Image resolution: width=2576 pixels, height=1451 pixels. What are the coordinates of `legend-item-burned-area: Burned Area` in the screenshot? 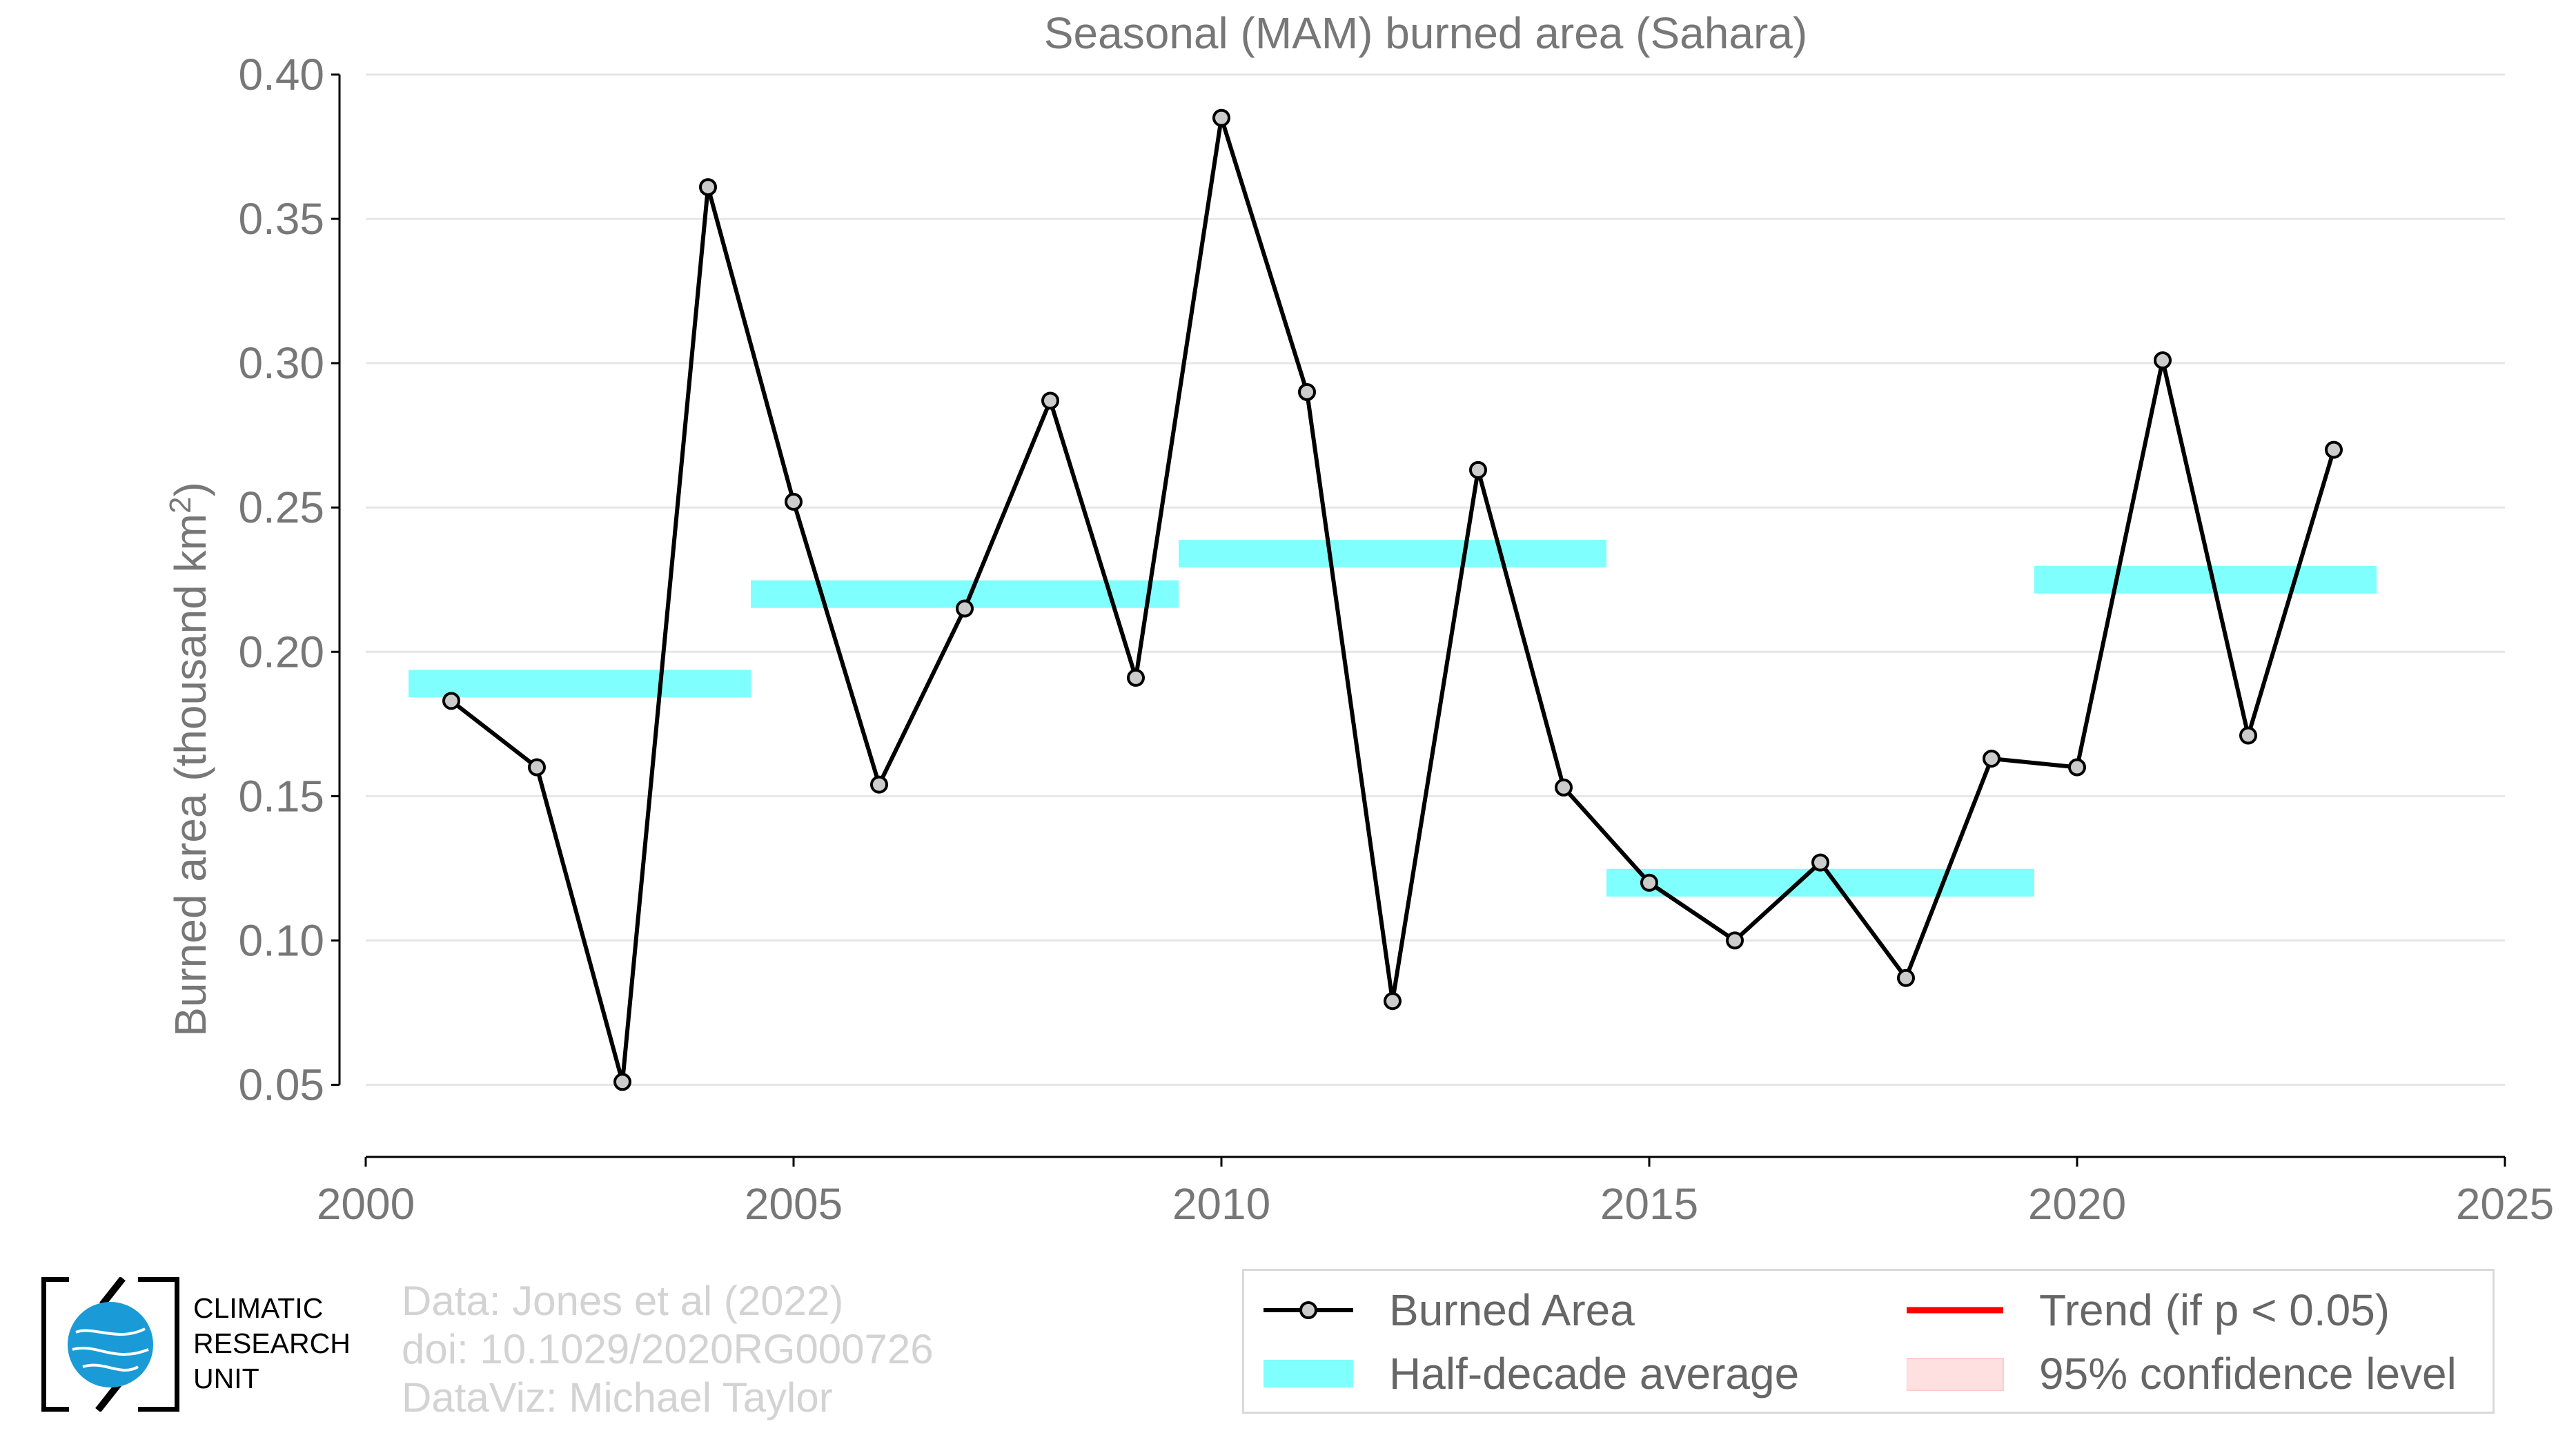 It's located at (1446, 1310).